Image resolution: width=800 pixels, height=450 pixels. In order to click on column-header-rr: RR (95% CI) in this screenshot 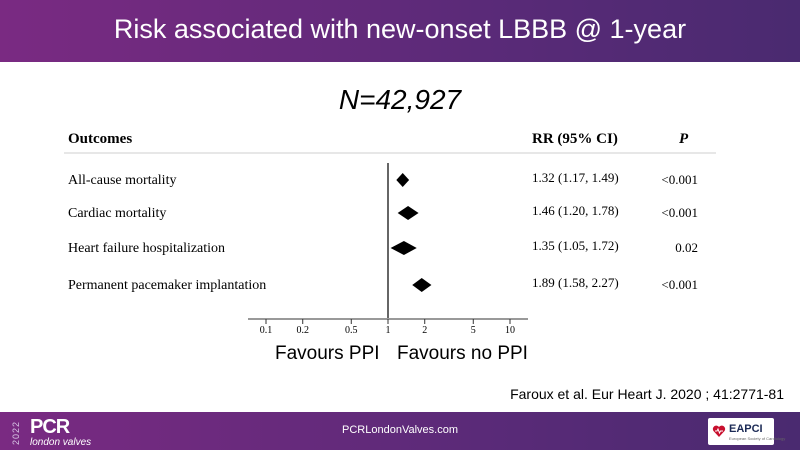, I will do `click(575, 139)`.